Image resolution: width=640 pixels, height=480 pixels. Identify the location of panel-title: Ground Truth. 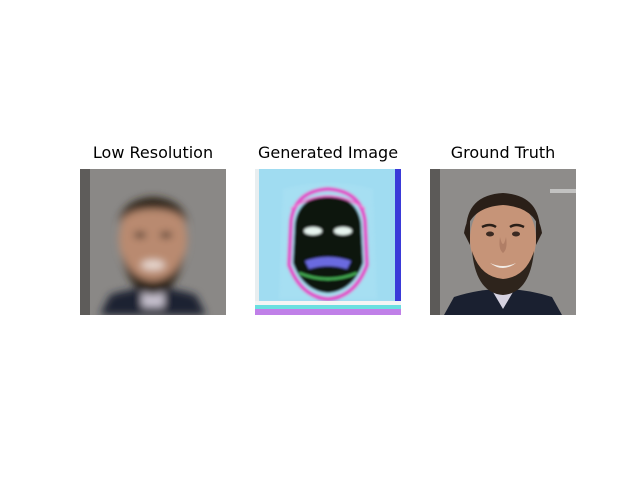
(503, 152).